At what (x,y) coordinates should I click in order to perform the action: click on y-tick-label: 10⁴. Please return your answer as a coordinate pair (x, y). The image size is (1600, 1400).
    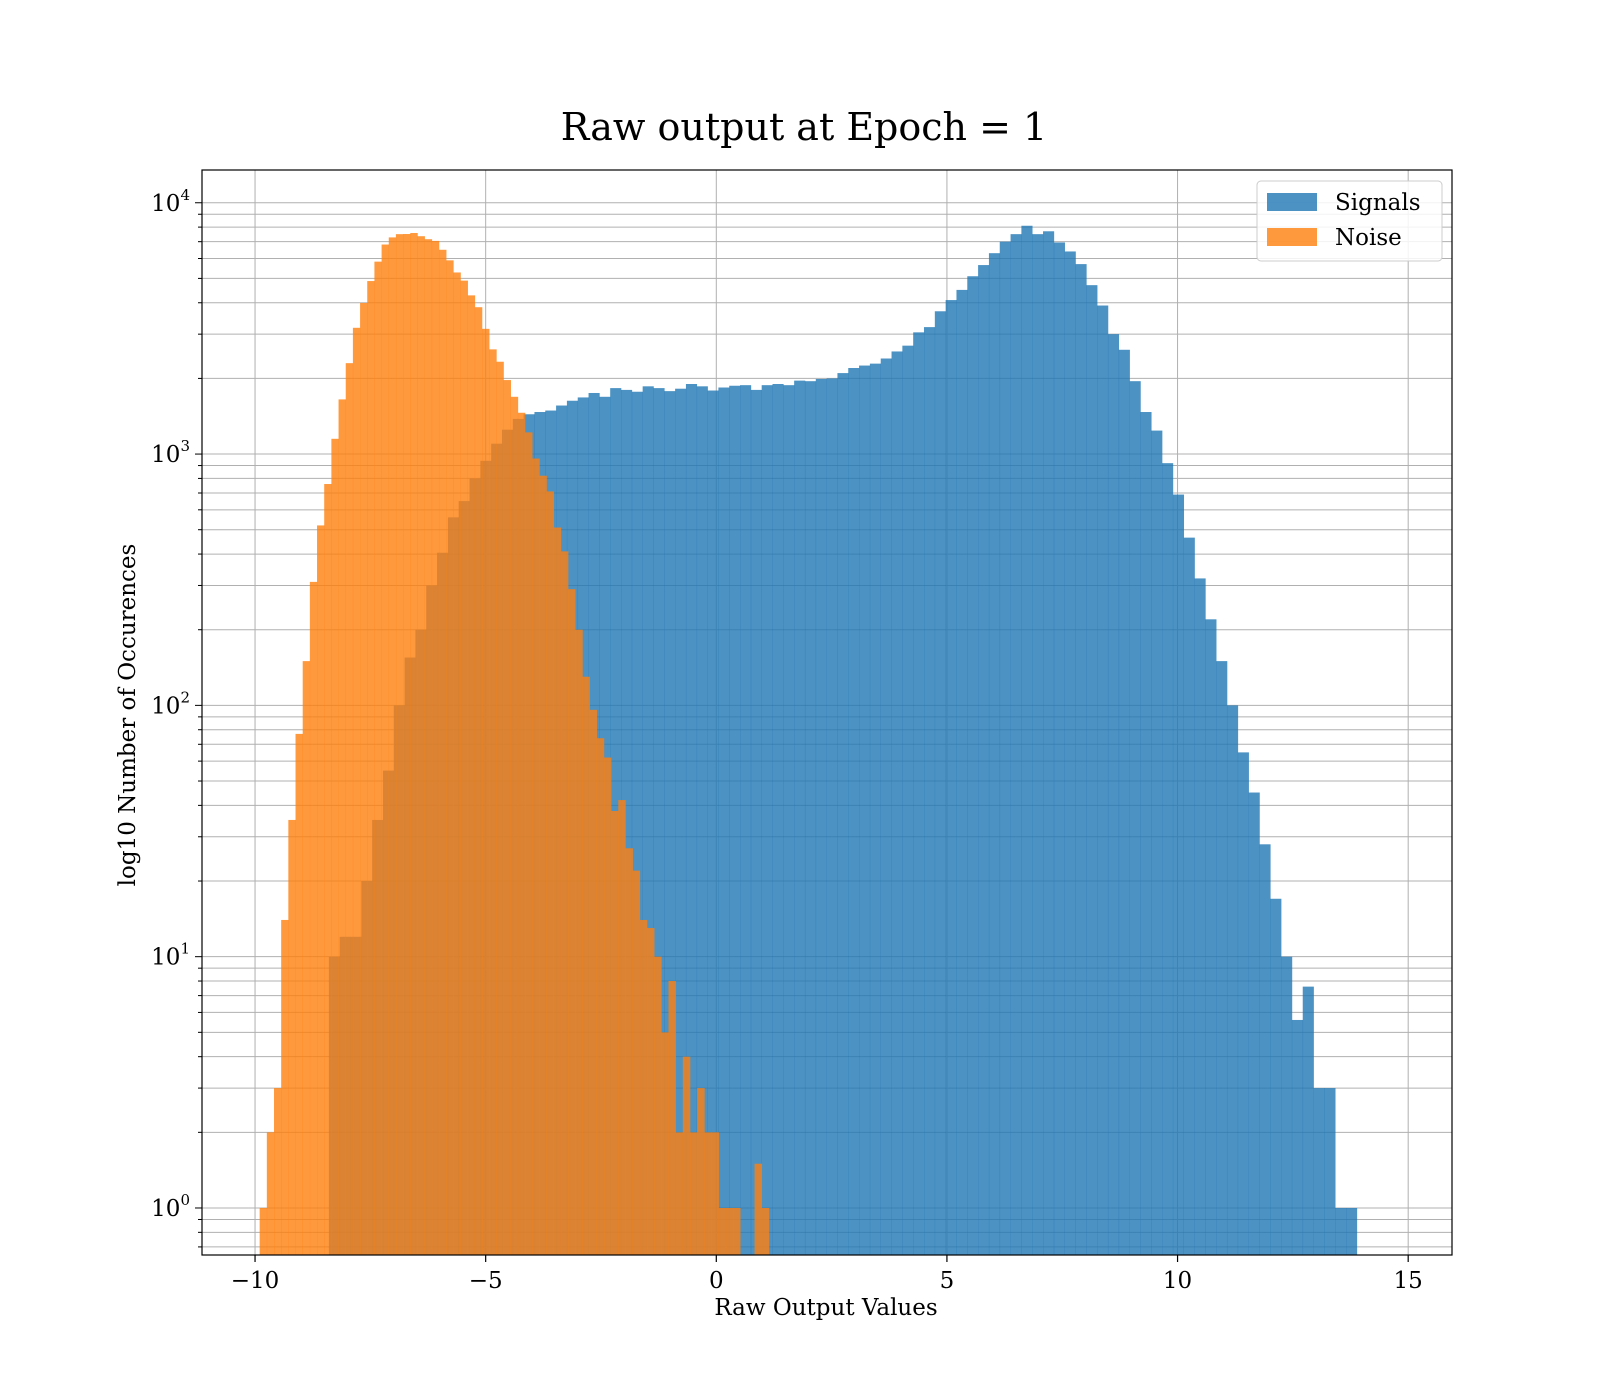
    Looking at the image, I should click on (170, 201).